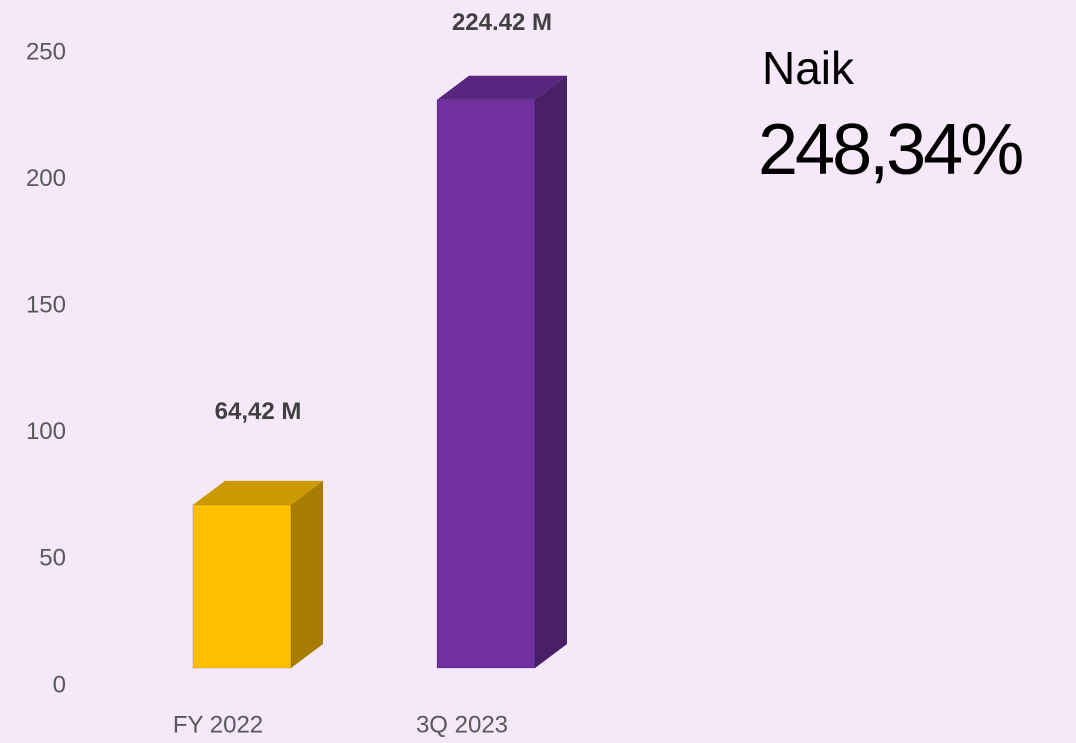  I want to click on value-label: 224.42 M, so click(502, 22).